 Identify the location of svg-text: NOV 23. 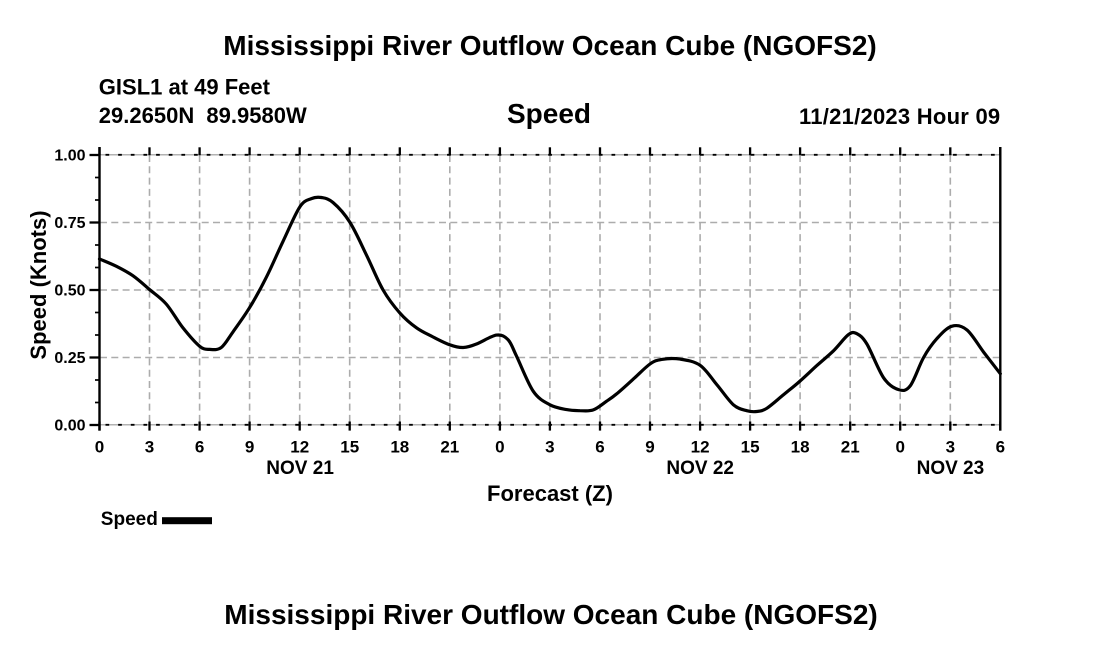
(951, 468).